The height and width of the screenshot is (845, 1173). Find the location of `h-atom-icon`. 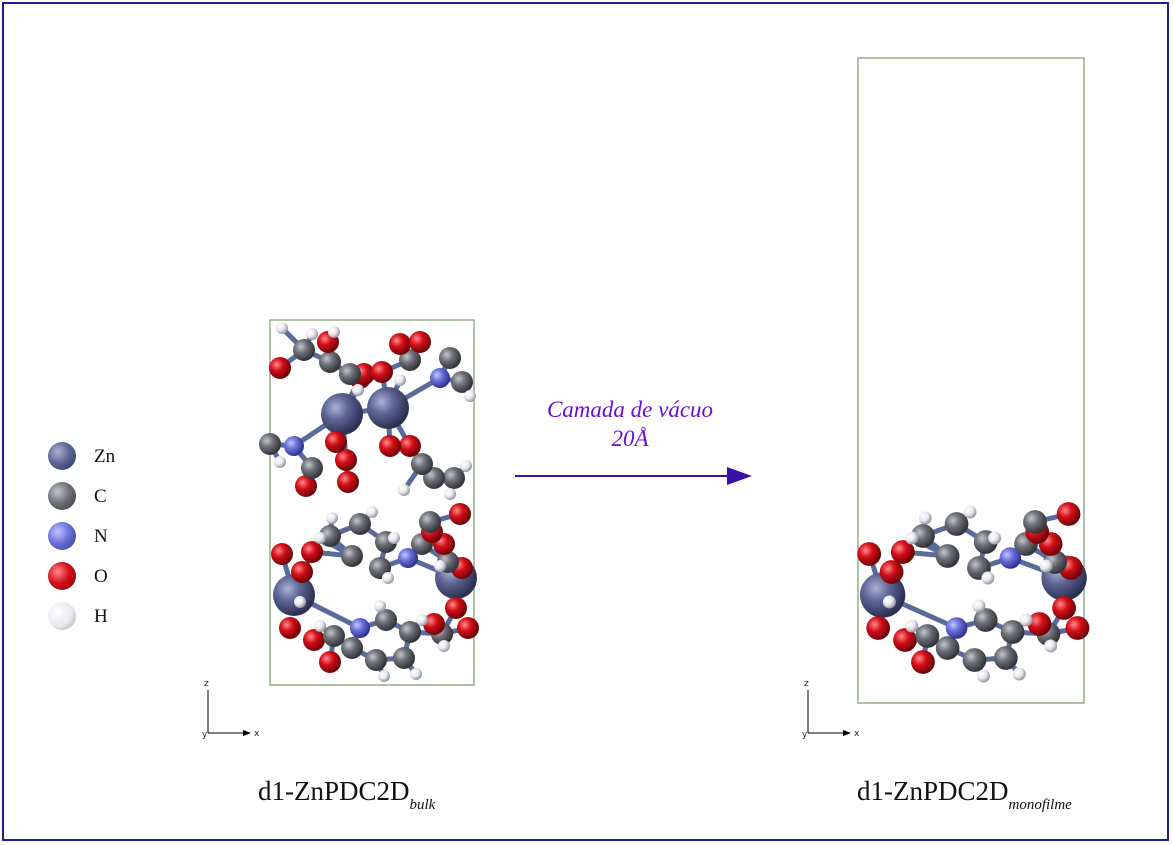

h-atom-icon is located at coordinates (62, 616).